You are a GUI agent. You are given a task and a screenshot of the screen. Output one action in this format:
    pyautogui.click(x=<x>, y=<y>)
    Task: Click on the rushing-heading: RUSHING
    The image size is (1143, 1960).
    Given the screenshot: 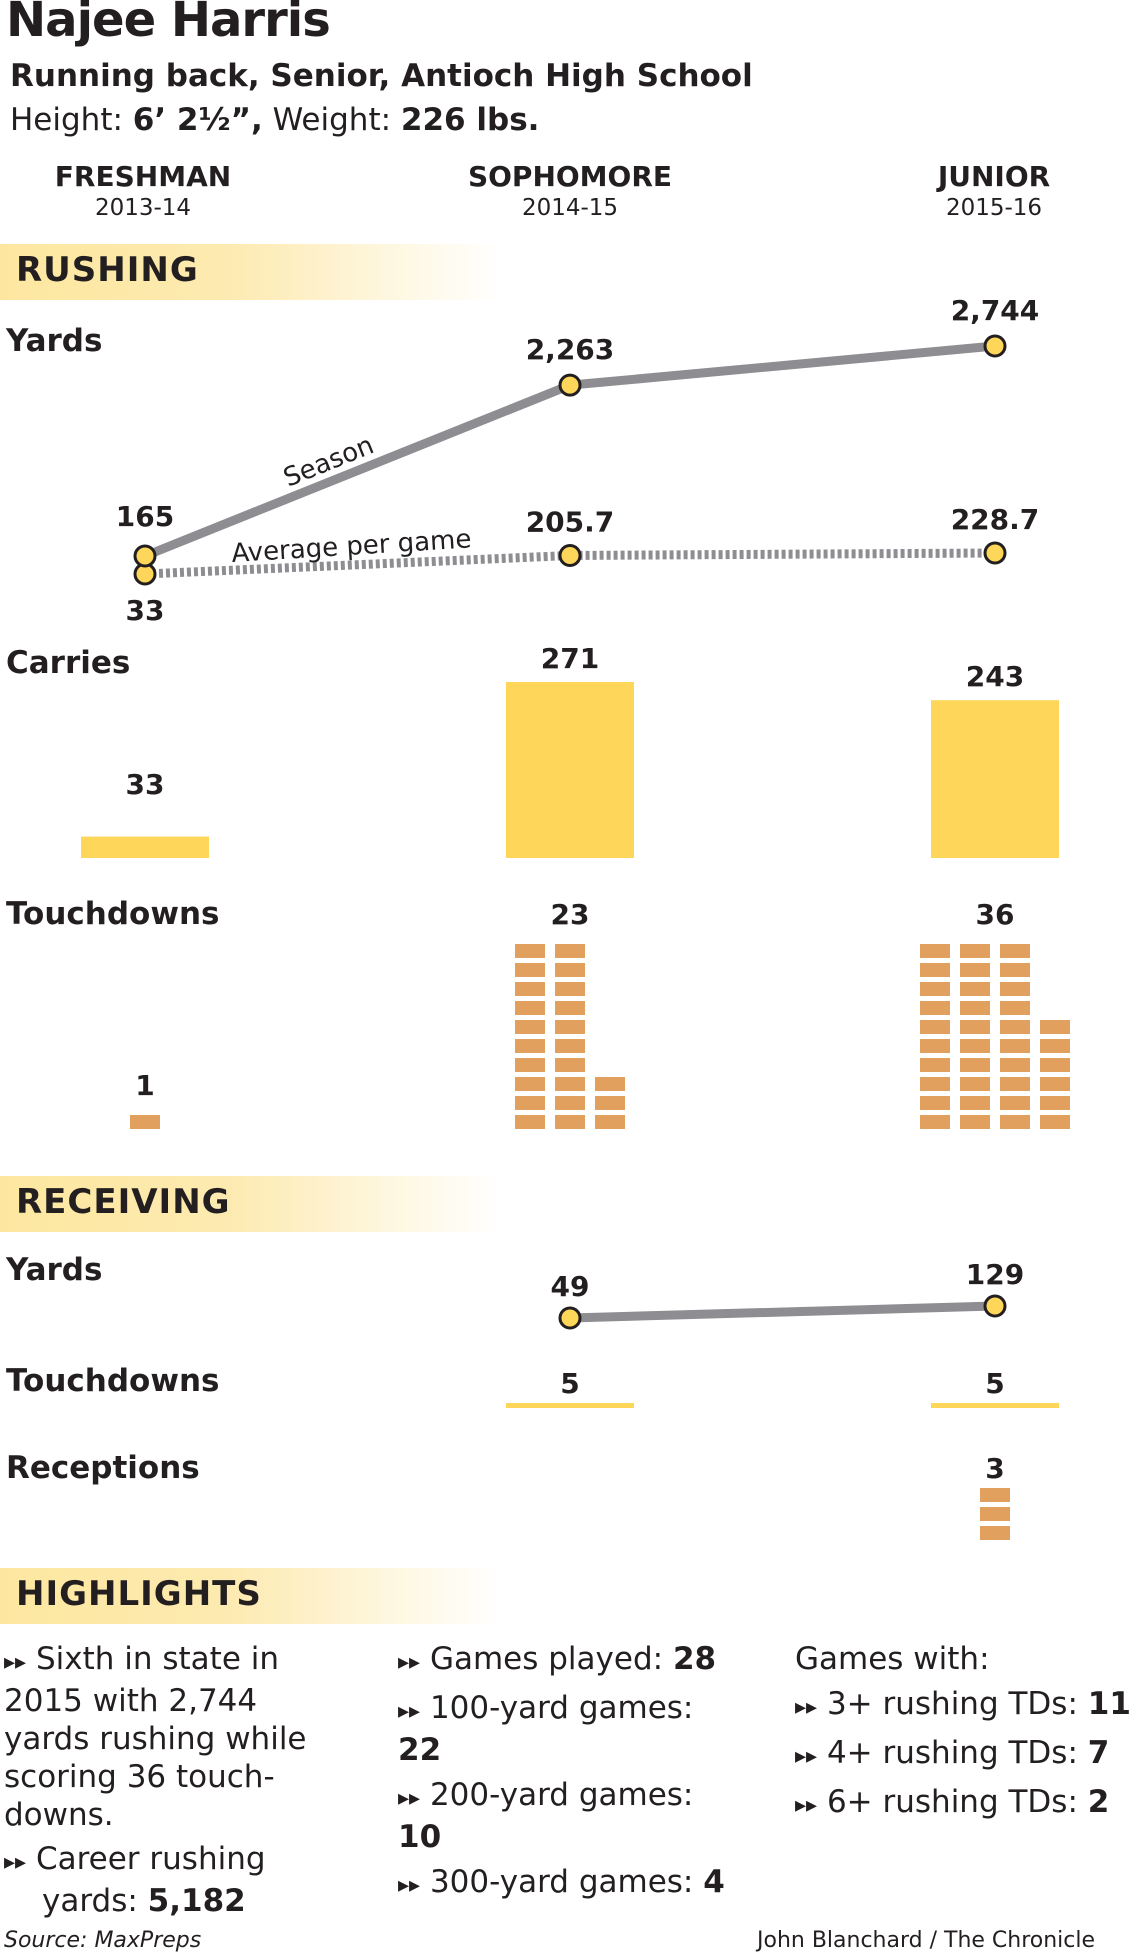 What is the action you would take?
    pyautogui.click(x=107, y=270)
    